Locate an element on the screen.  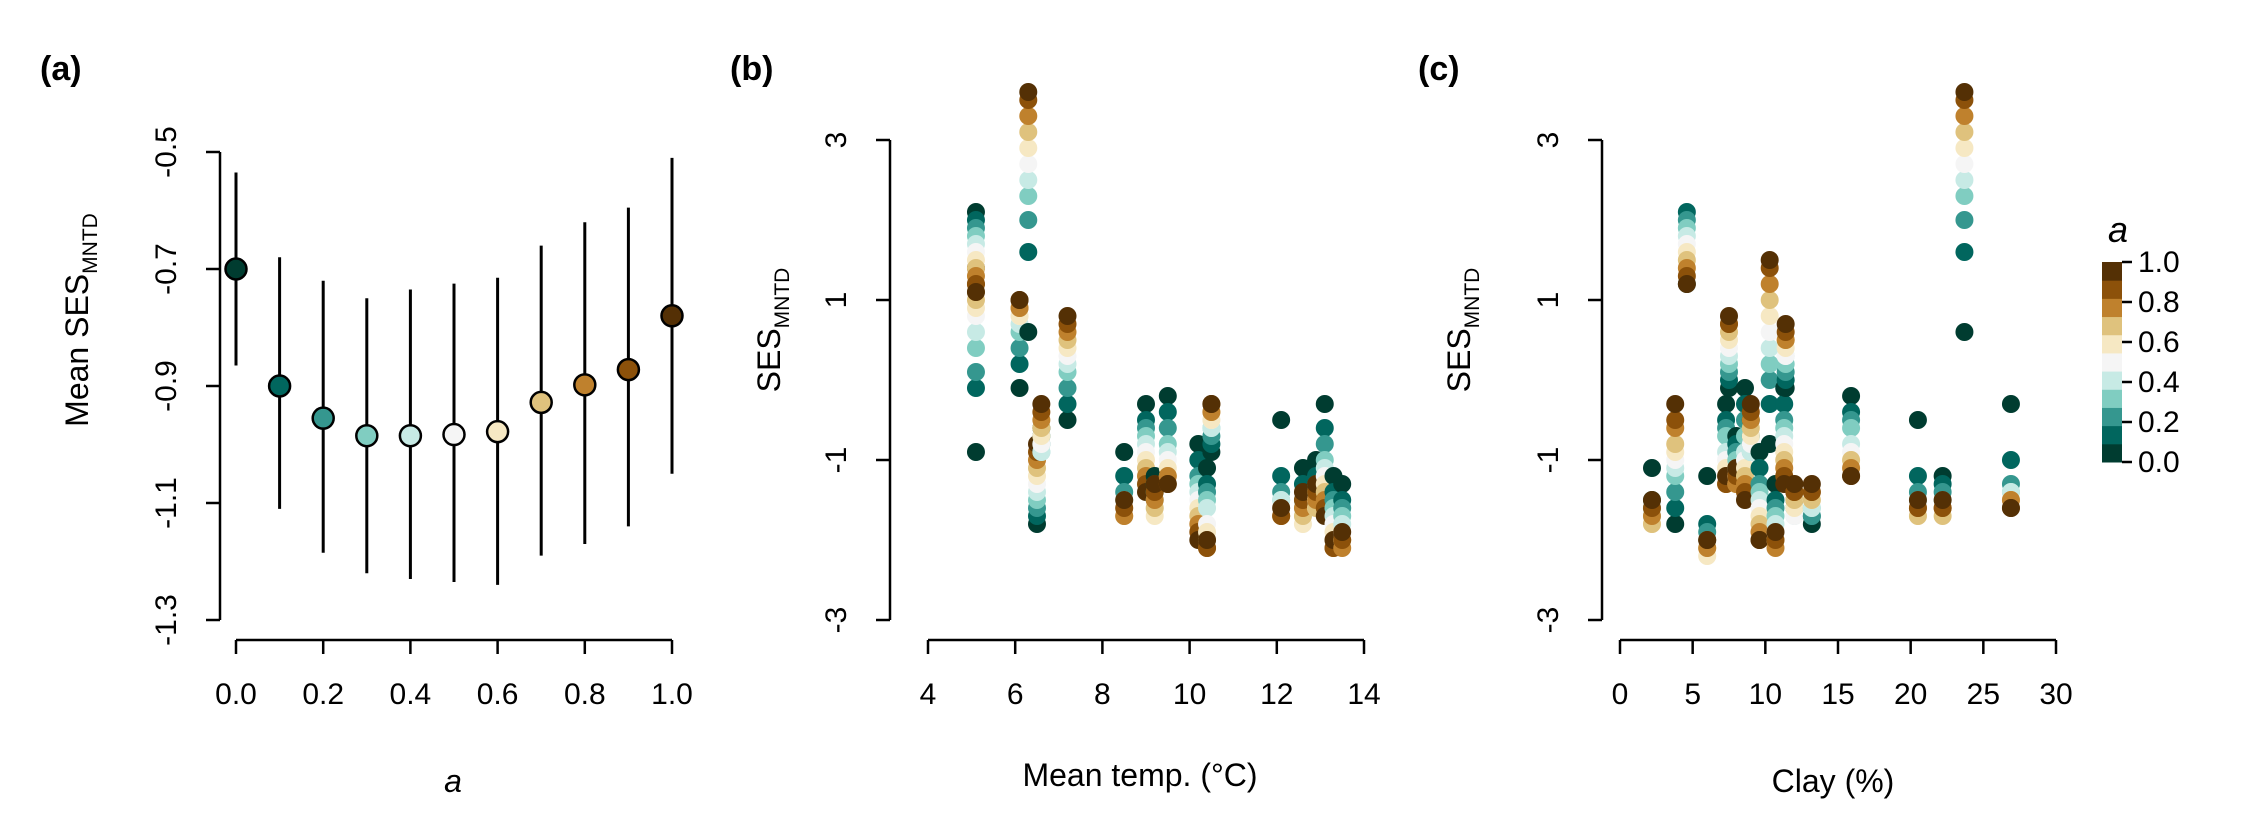
panel-c-x-tick-label: 20 is located at coordinates (1910, 694).